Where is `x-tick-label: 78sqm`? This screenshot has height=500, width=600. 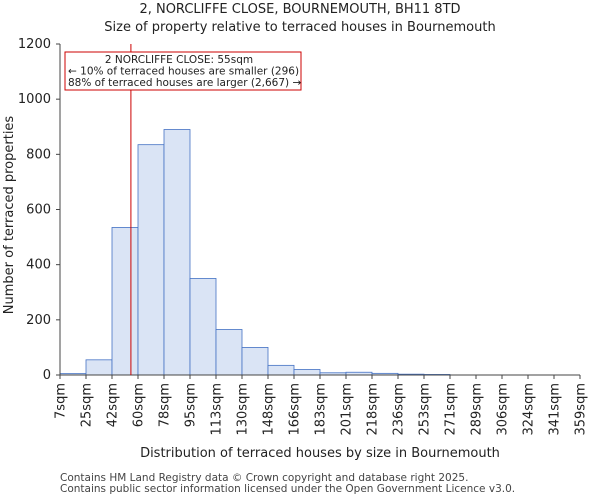
x-tick-label: 78sqm is located at coordinates (165, 405).